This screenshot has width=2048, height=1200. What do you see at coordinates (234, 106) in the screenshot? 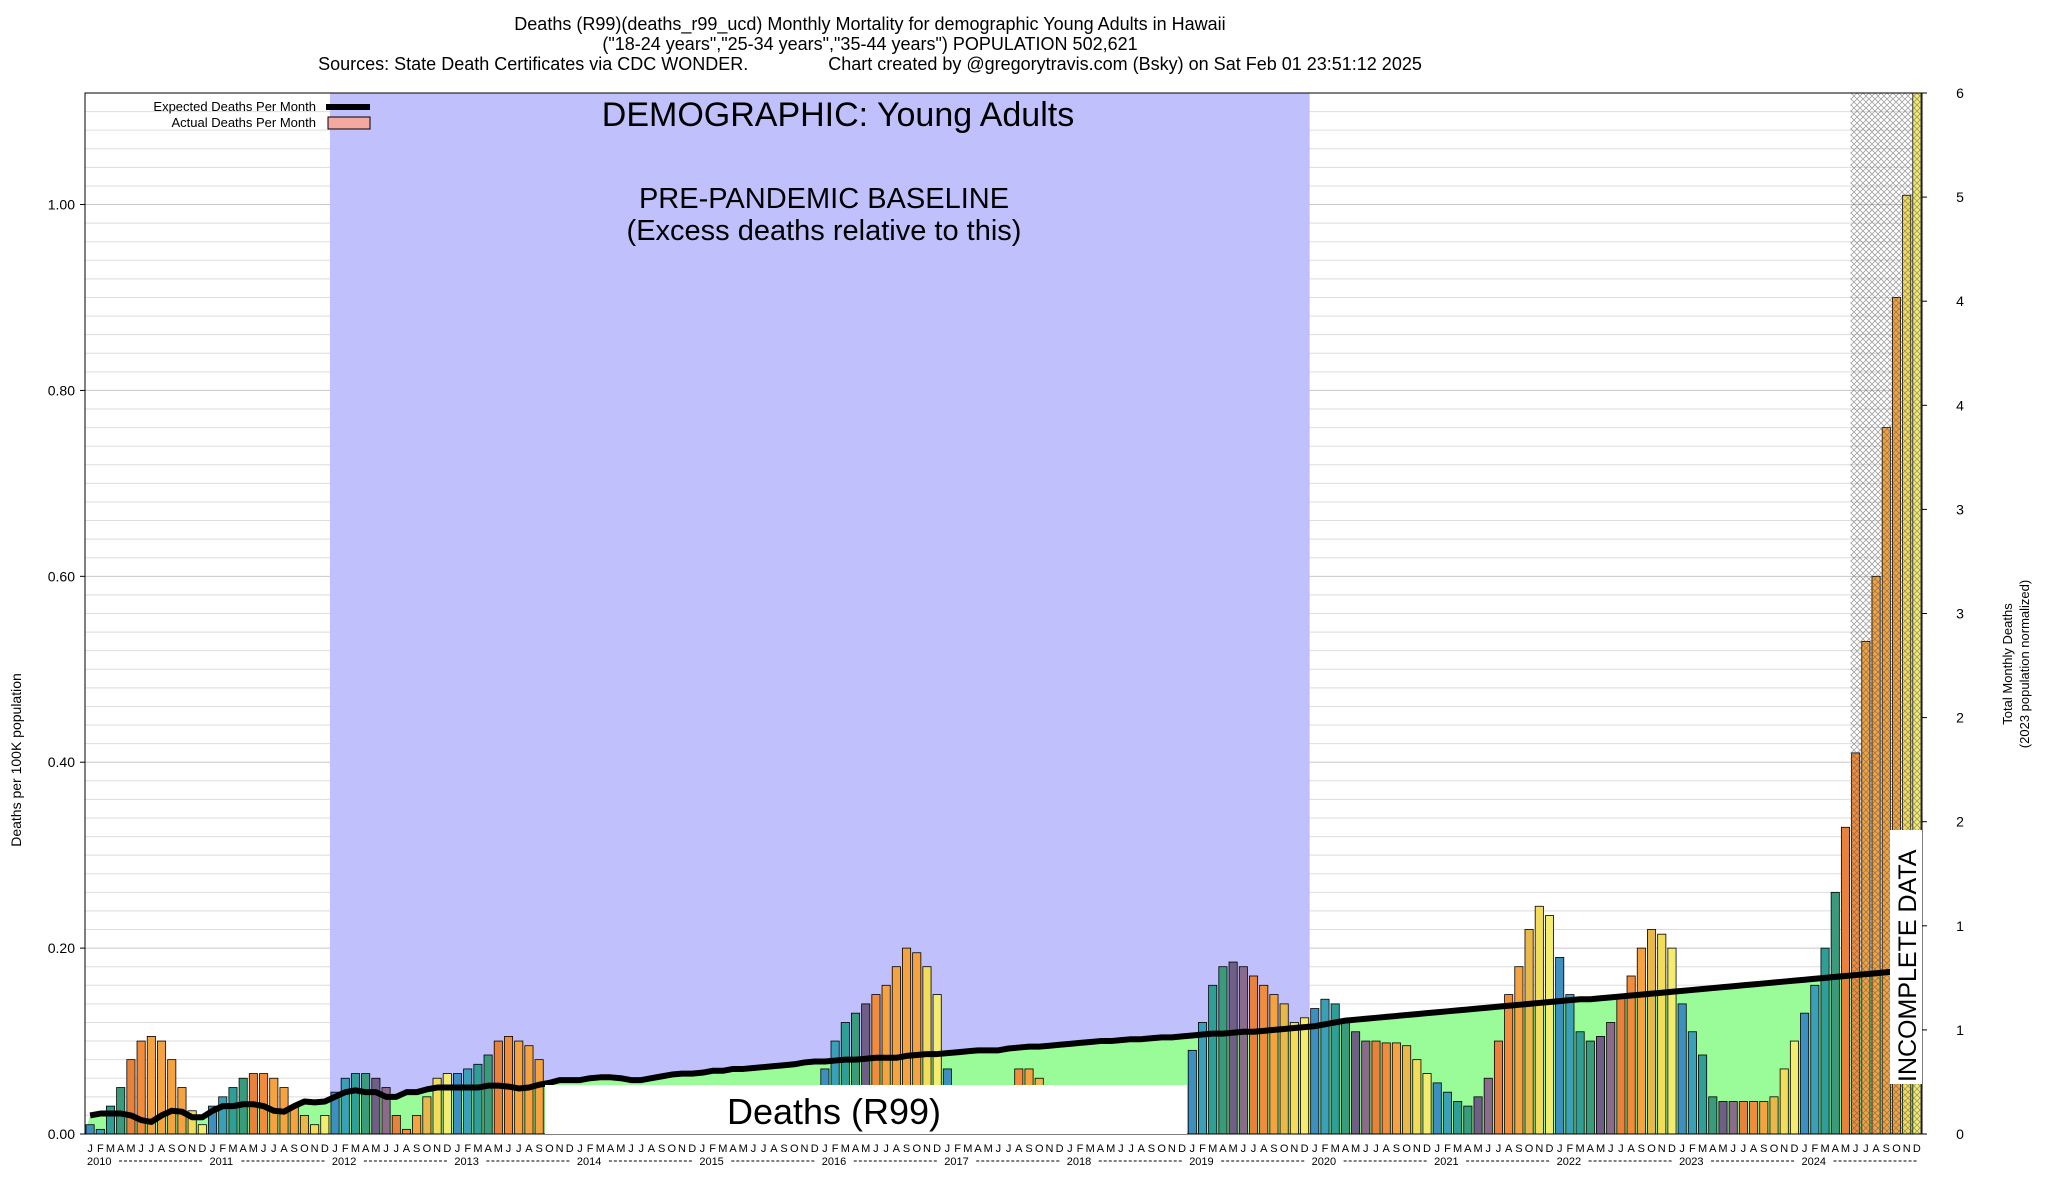
I see `legend-expected-label: Expected Deaths Per Month` at bounding box center [234, 106].